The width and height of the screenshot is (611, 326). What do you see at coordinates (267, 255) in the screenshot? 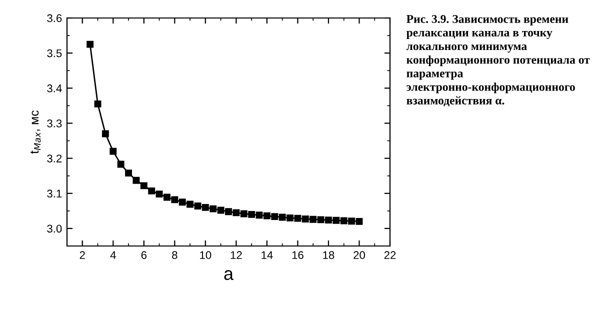
I see `x-tick-label: 14` at bounding box center [267, 255].